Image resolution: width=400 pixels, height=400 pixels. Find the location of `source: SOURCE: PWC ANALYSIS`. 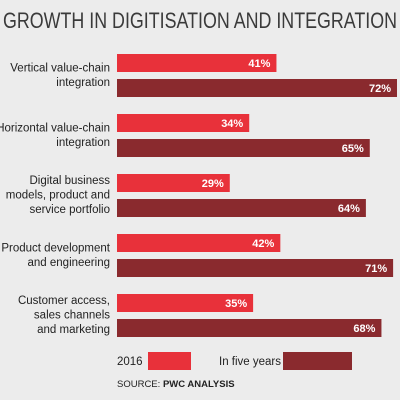

source: SOURCE: PWC ANALYSIS is located at coordinates (176, 384).